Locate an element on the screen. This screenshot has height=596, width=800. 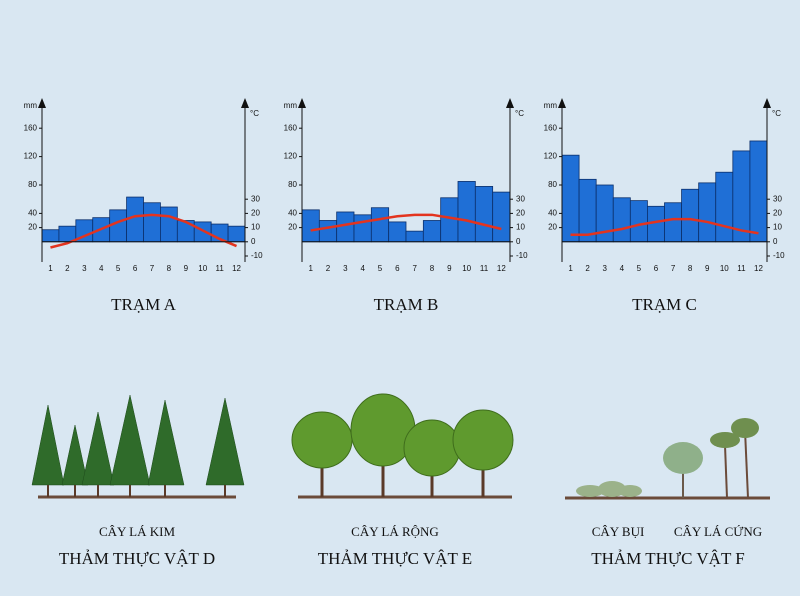
vegetation-caption: THẢM THỰC VẬT E is located at coordinates (395, 558).